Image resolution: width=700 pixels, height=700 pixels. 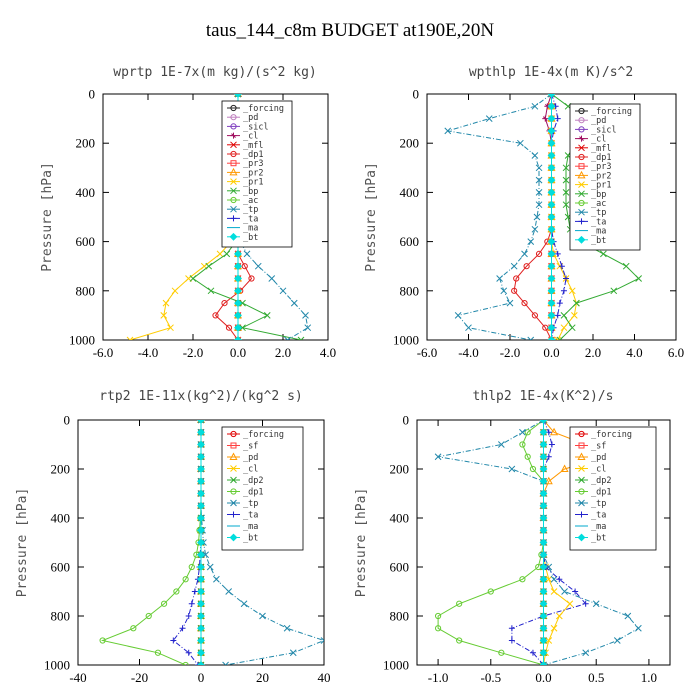 I want to click on legend-label: _dp1, so click(x=253, y=155).